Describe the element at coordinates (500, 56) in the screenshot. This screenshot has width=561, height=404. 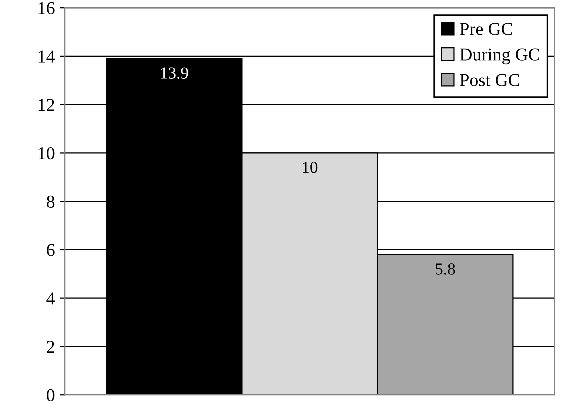
I see `legend-label: During GC` at that location.